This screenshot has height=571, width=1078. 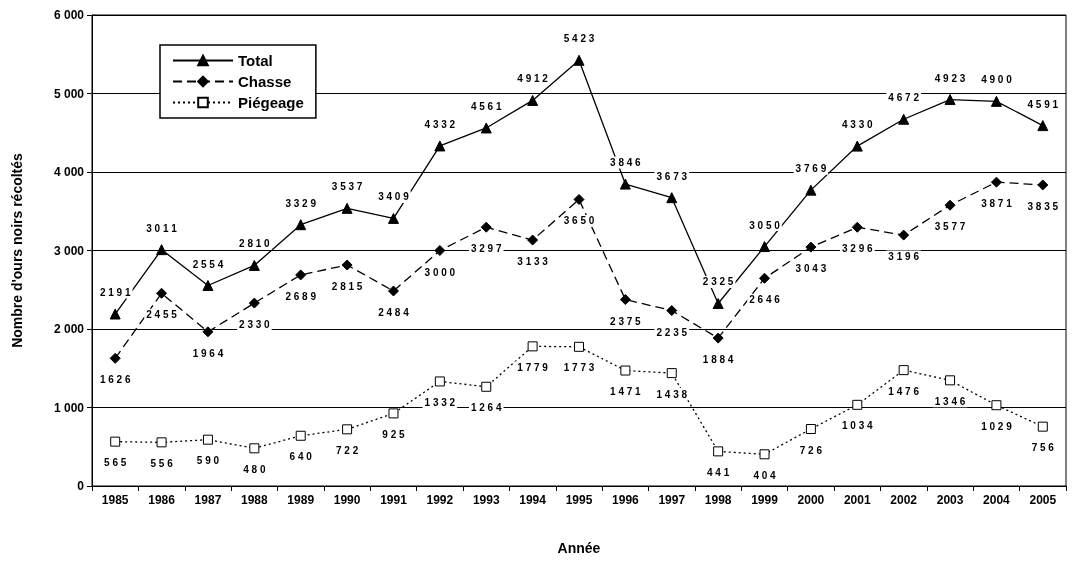 I want to click on data-label: 4 9 0 0, so click(x=997, y=80).